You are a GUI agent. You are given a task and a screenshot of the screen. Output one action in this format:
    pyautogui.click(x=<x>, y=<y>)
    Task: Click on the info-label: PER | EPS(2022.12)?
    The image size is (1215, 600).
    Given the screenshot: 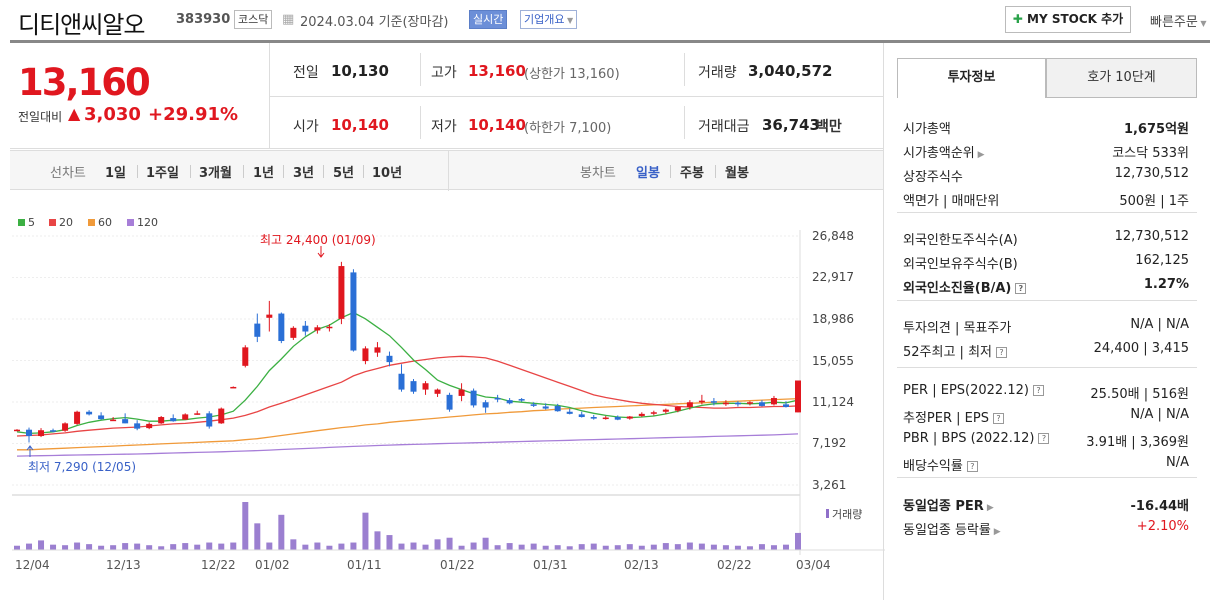 What is the action you would take?
    pyautogui.click(x=973, y=390)
    